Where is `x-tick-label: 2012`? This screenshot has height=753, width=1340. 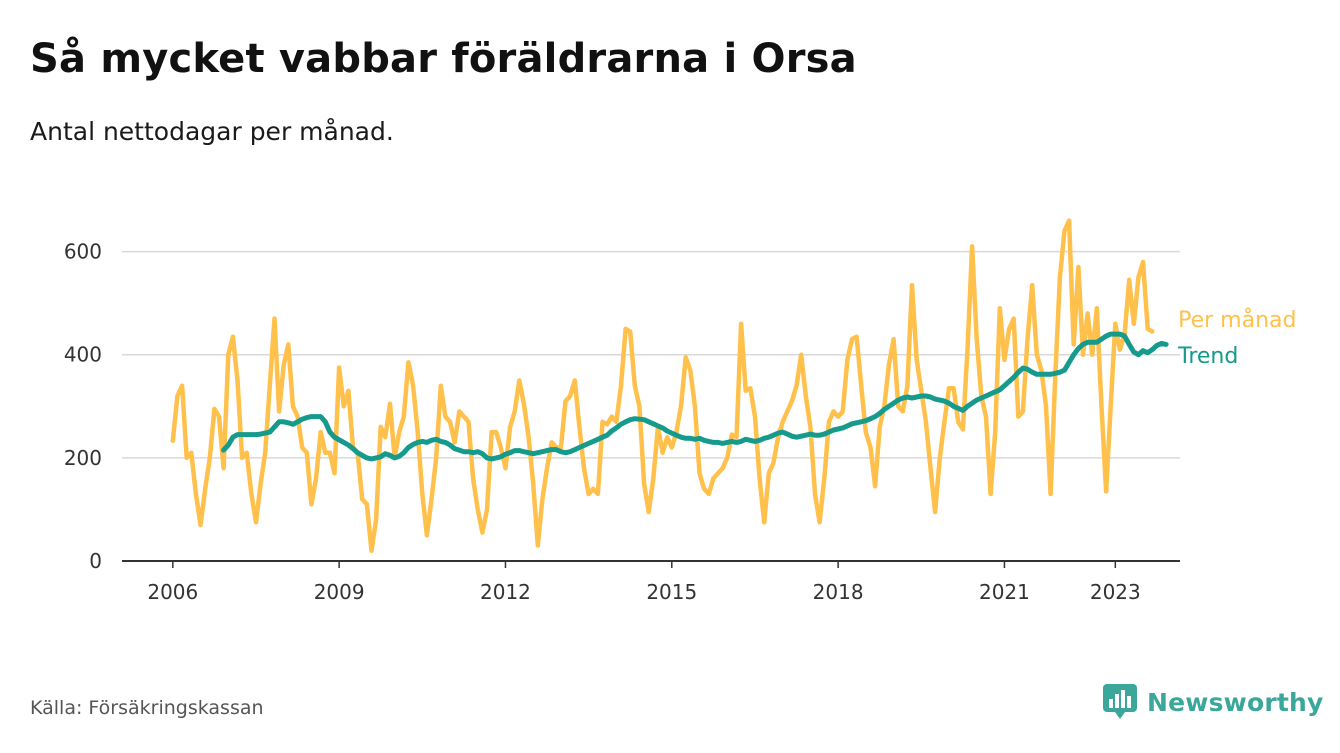 x-tick-label: 2012 is located at coordinates (505, 592).